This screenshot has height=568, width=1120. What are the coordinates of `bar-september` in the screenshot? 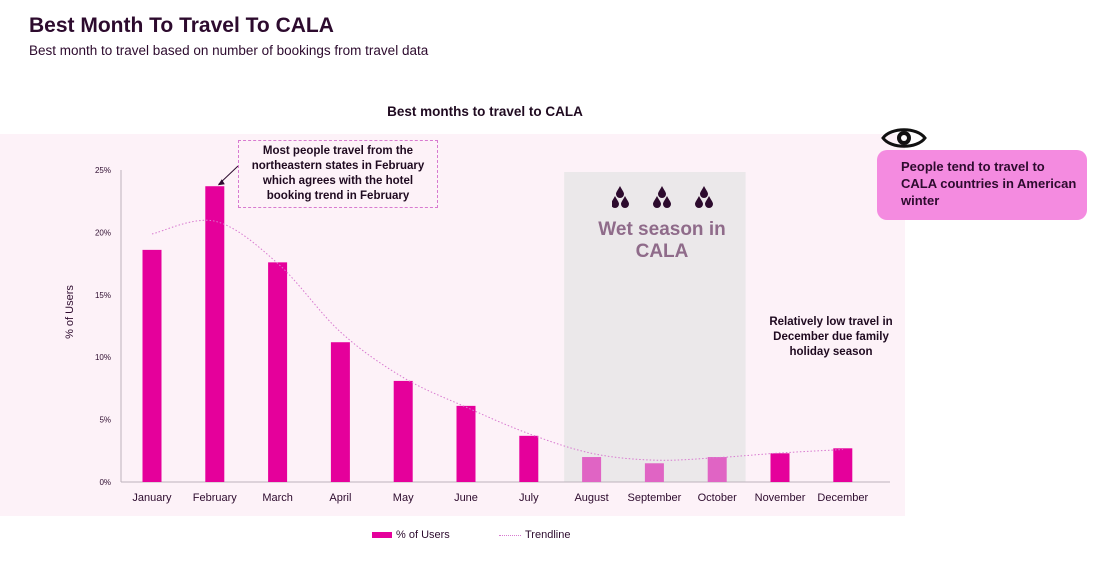 It's located at (654, 472).